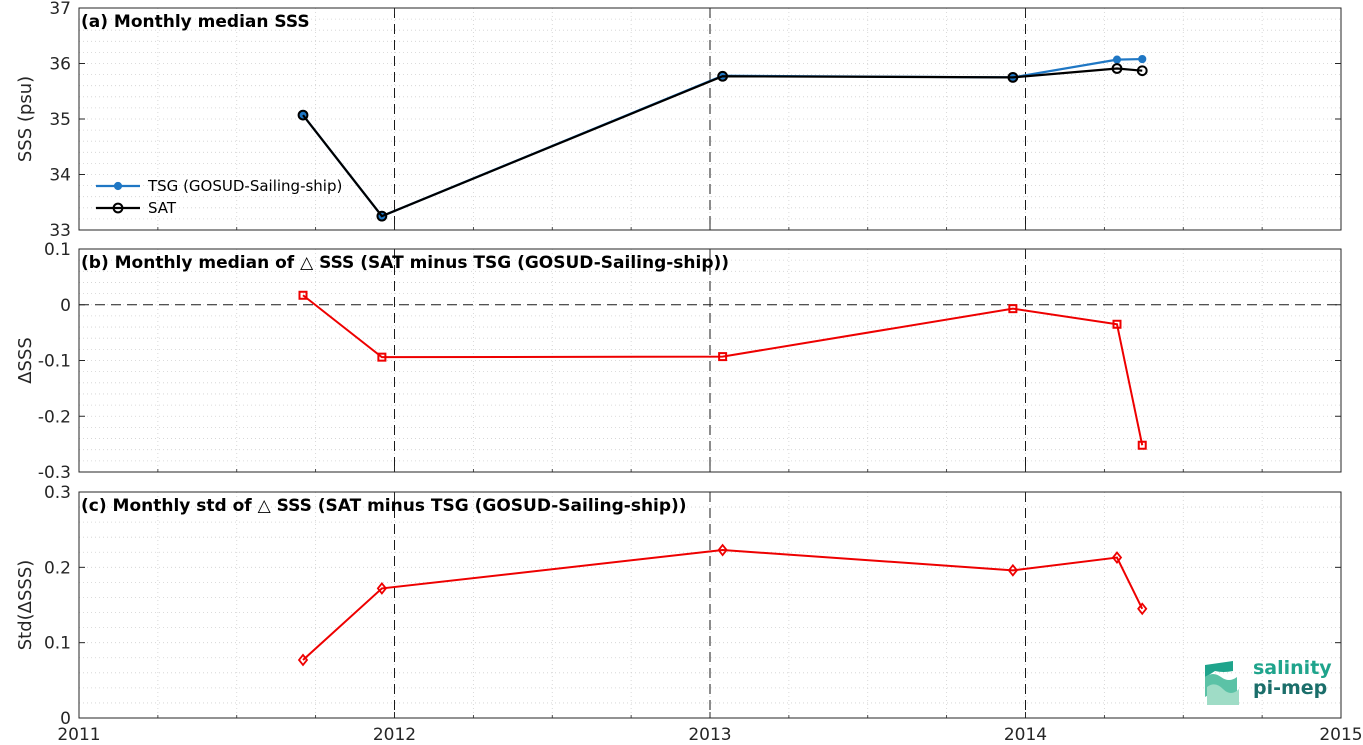  Describe the element at coordinates (78, 735) in the screenshot. I see `x-tick-label: 2011` at that location.